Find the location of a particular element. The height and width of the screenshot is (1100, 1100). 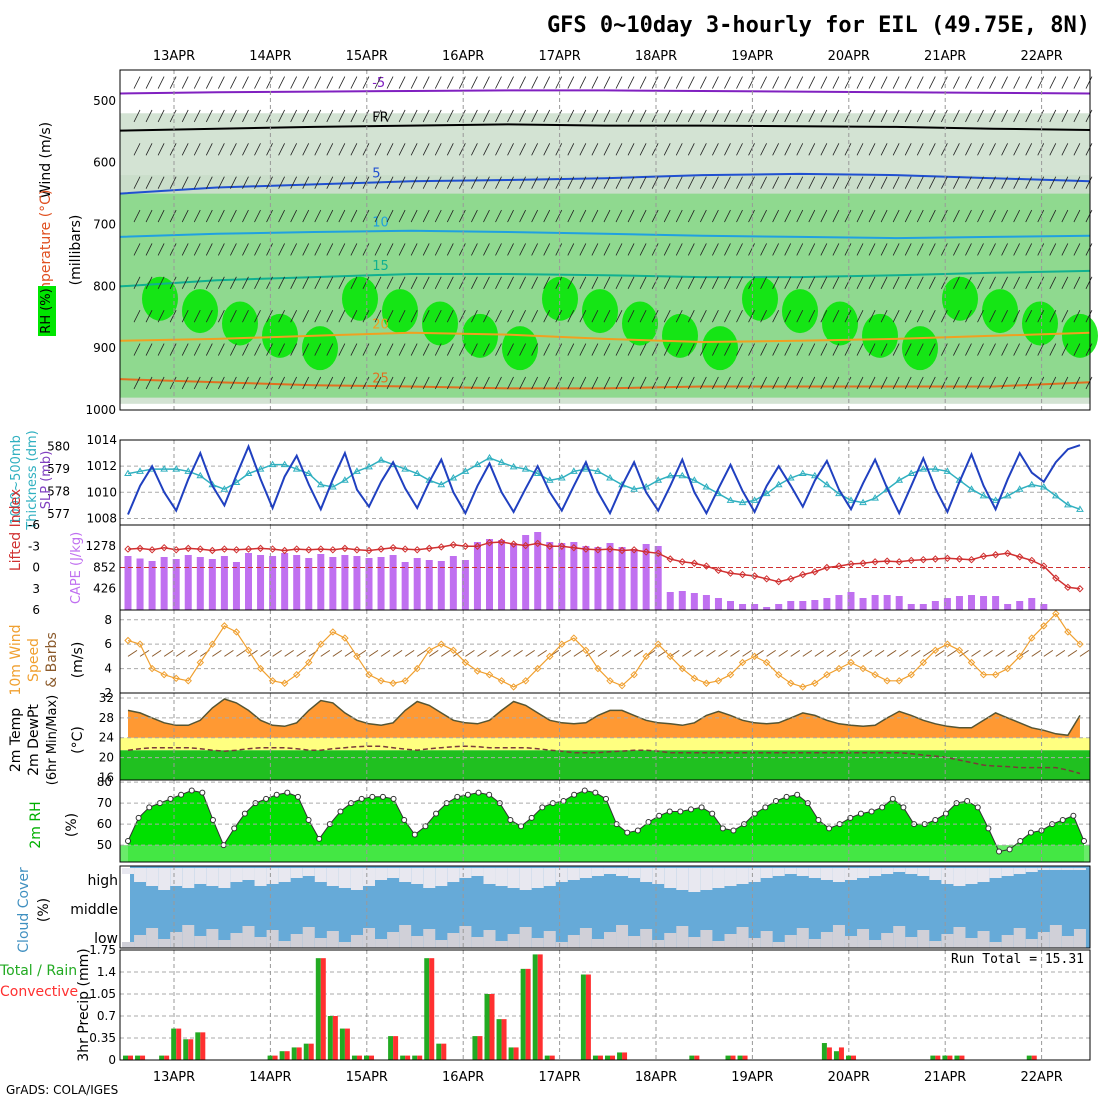

thickness-label-2: Thickness (dm) is located at coordinates (32, 480).